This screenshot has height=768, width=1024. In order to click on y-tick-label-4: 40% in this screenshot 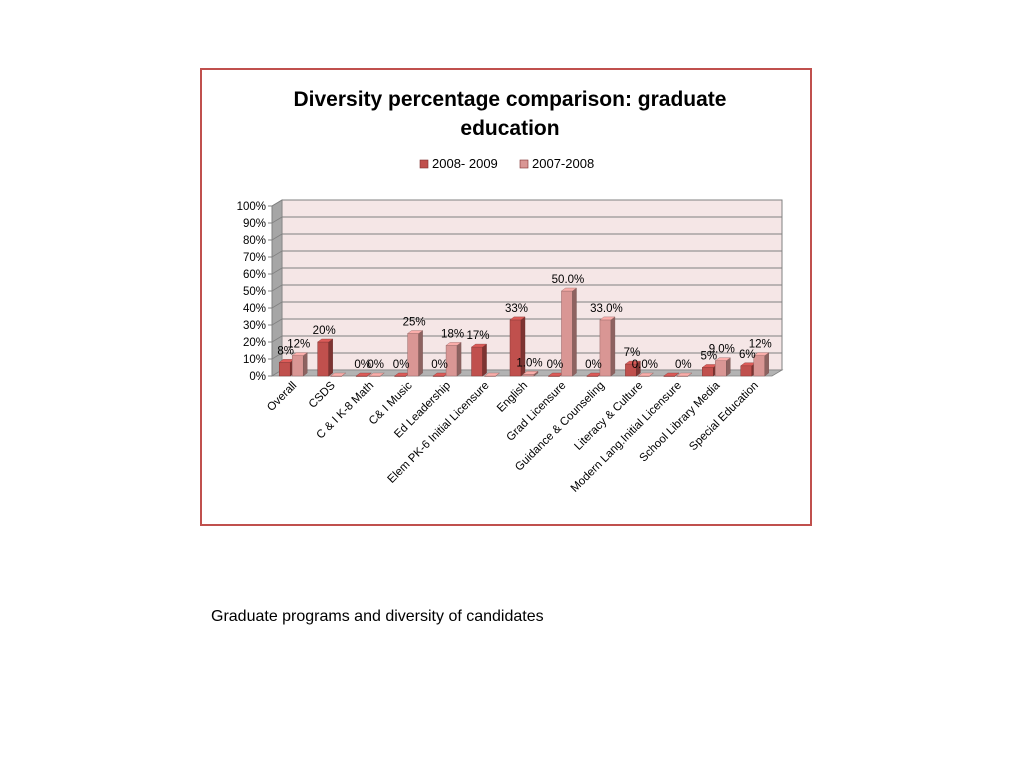, I will do `click(254, 309)`.